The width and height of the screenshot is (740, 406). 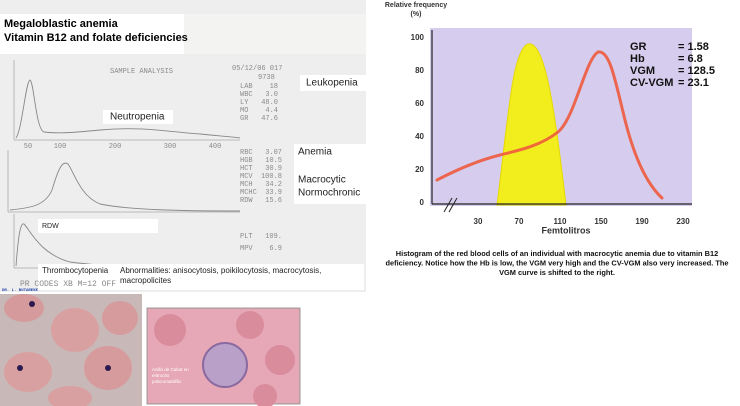 What do you see at coordinates (145, 280) in the screenshot?
I see `annotation: macropolicites` at bounding box center [145, 280].